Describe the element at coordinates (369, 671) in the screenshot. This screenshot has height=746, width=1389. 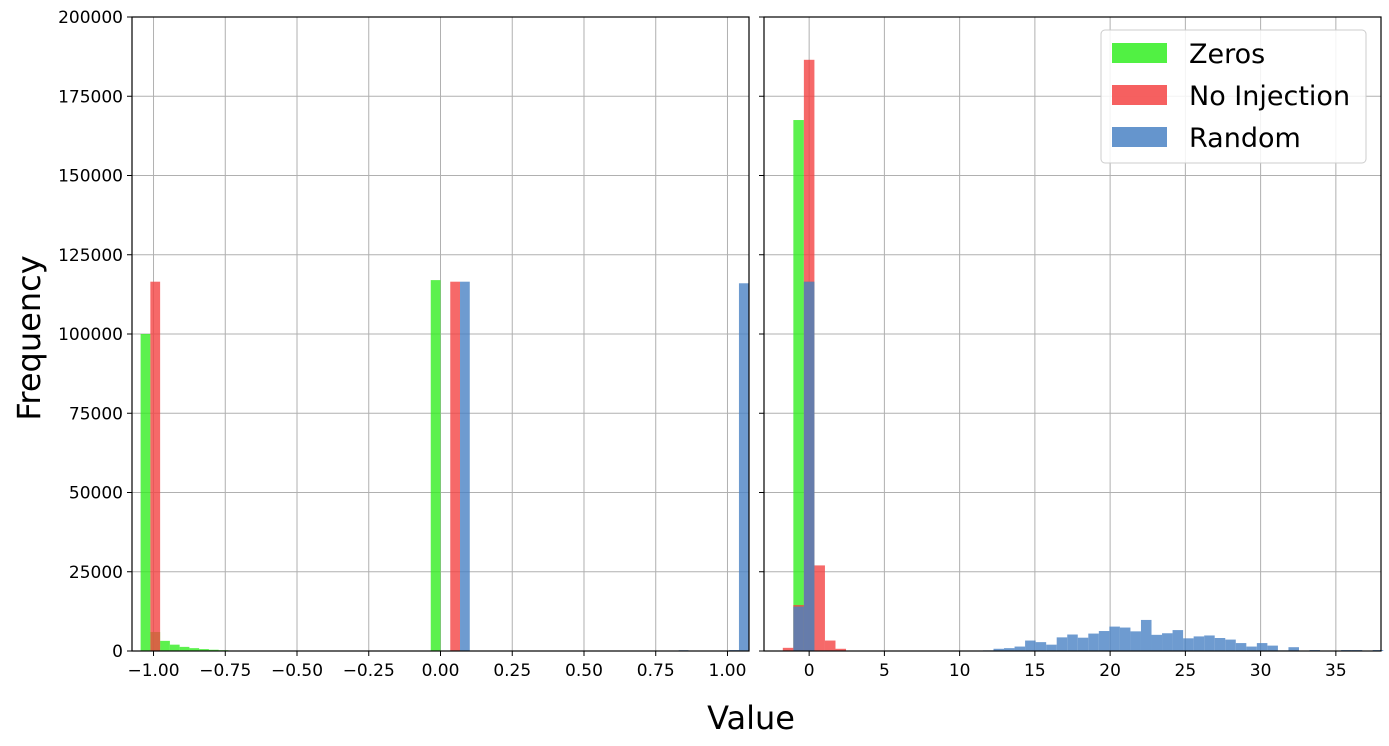
I see `left-x-tick-label: −0.25` at that location.